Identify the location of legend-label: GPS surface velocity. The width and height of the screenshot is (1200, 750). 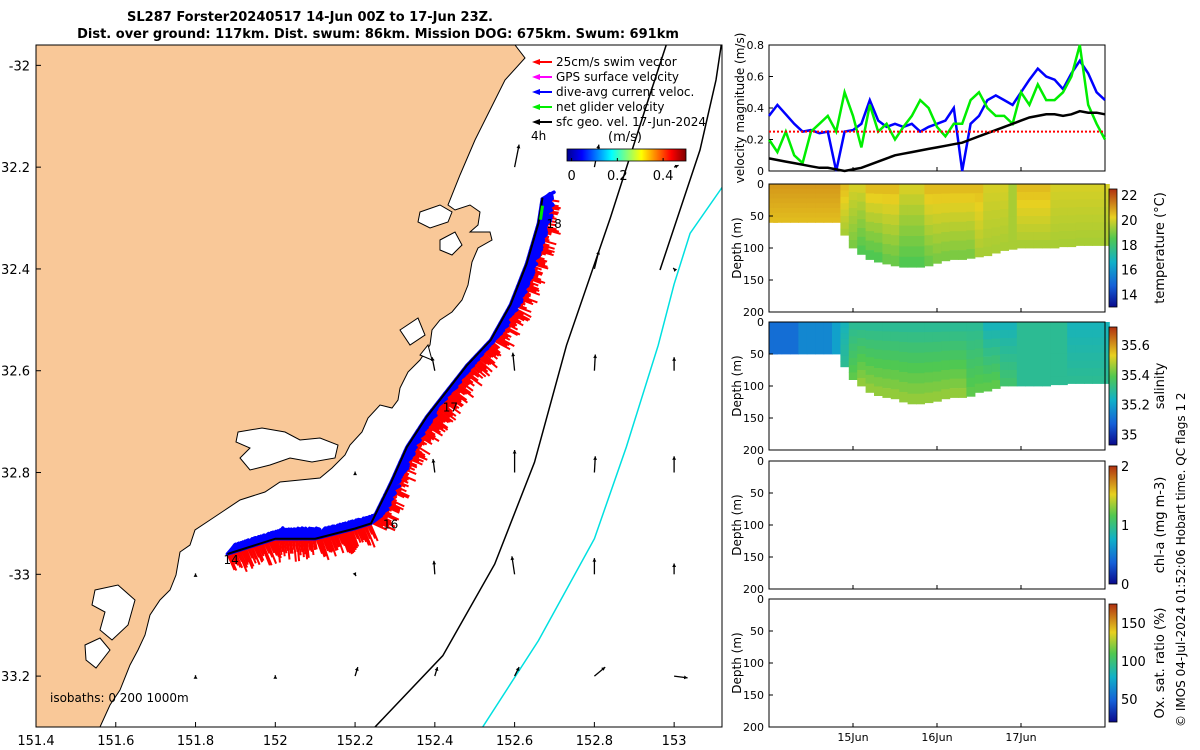
(617, 77).